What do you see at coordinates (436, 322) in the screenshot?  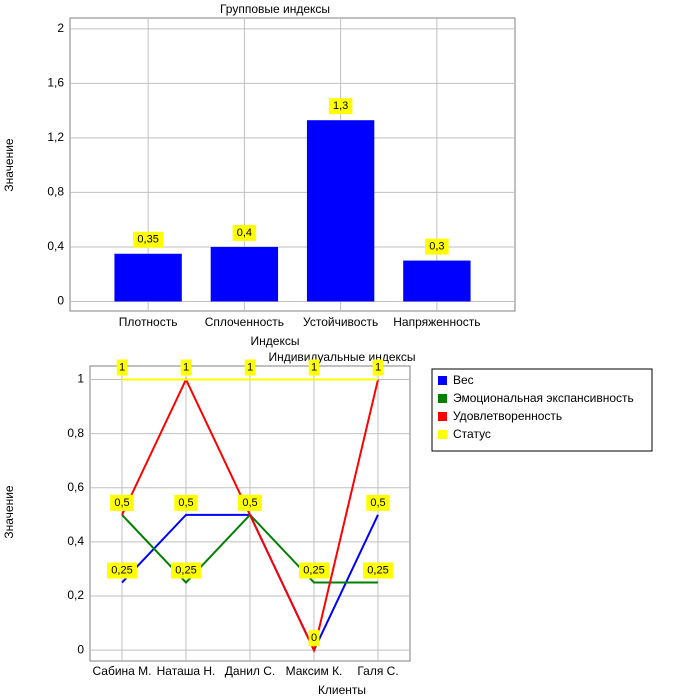 I see `x-tick-label: Напряженность` at bounding box center [436, 322].